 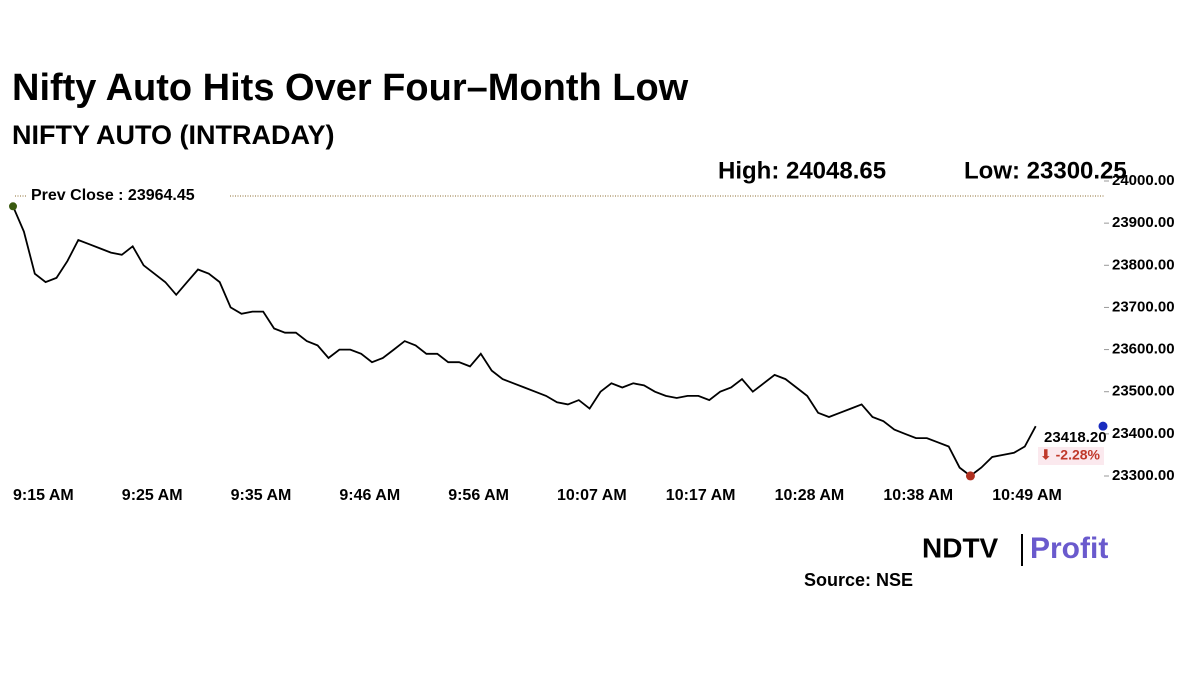 What do you see at coordinates (1143, 180) in the screenshot?
I see `y-tick-label: 24000.00` at bounding box center [1143, 180].